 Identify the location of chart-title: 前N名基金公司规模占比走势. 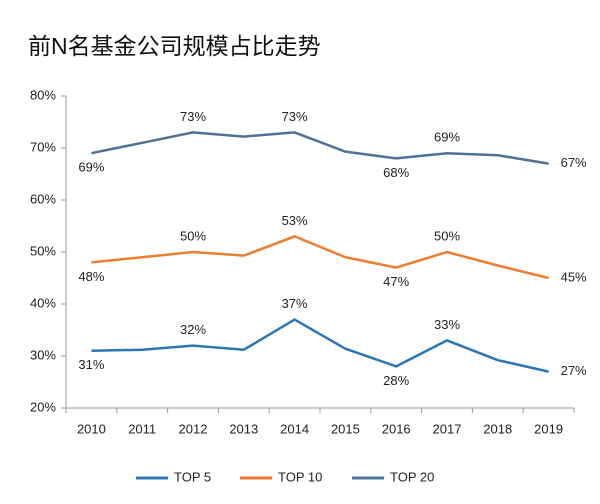
(174, 46).